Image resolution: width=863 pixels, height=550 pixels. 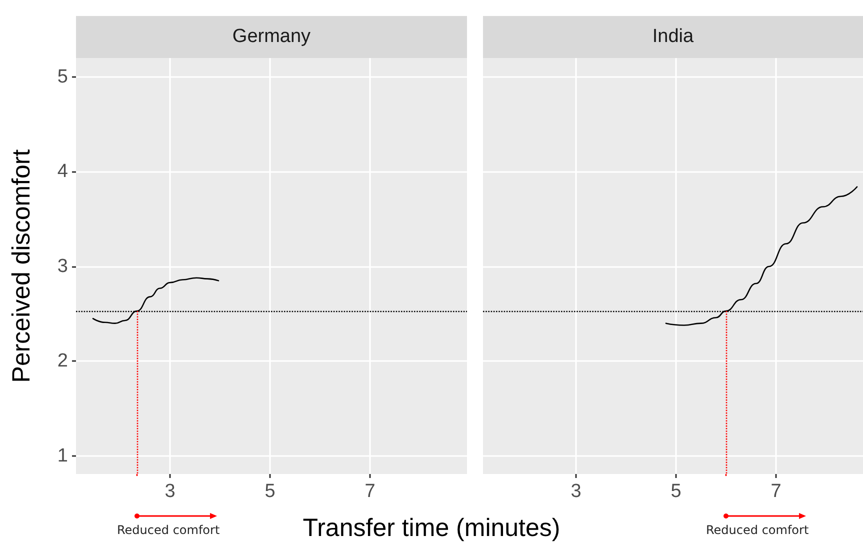 What do you see at coordinates (62, 266) in the screenshot?
I see `y-tick-label: 3` at bounding box center [62, 266].